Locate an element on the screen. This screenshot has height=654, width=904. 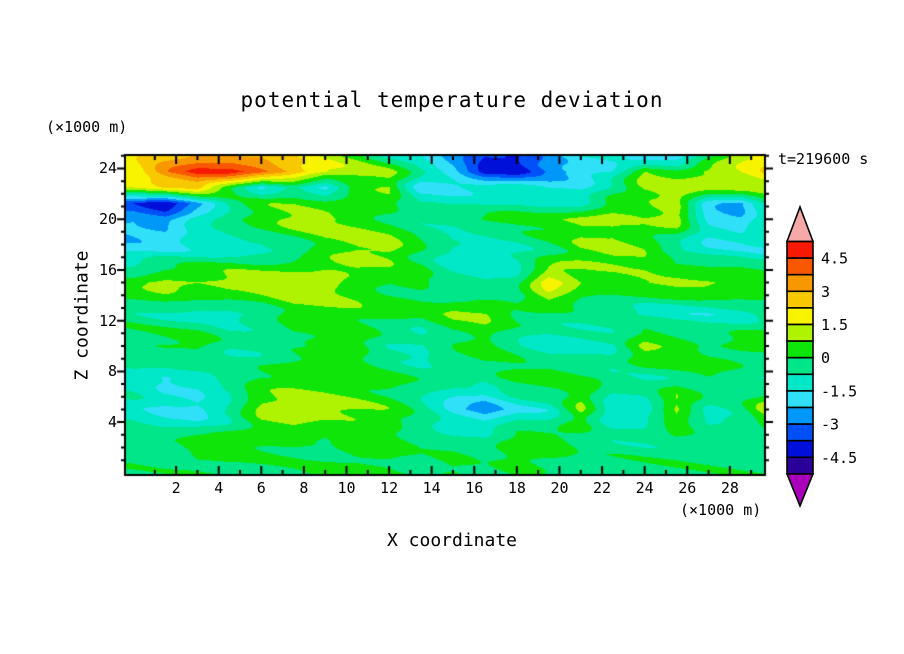
colorbar-over-arrow is located at coordinates (800, 223).